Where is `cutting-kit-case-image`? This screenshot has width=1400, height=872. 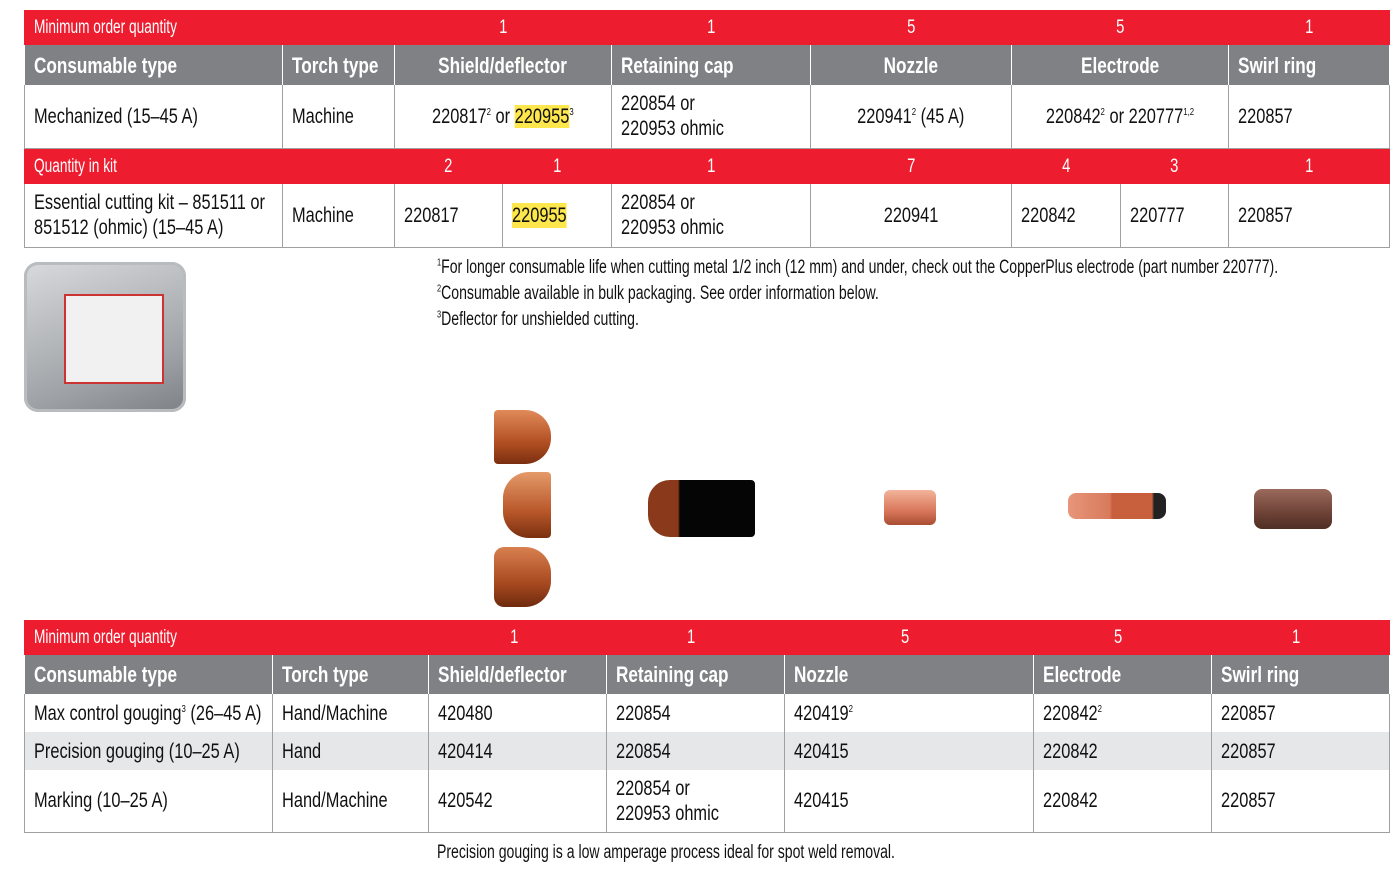 cutting-kit-case-image is located at coordinates (105, 337).